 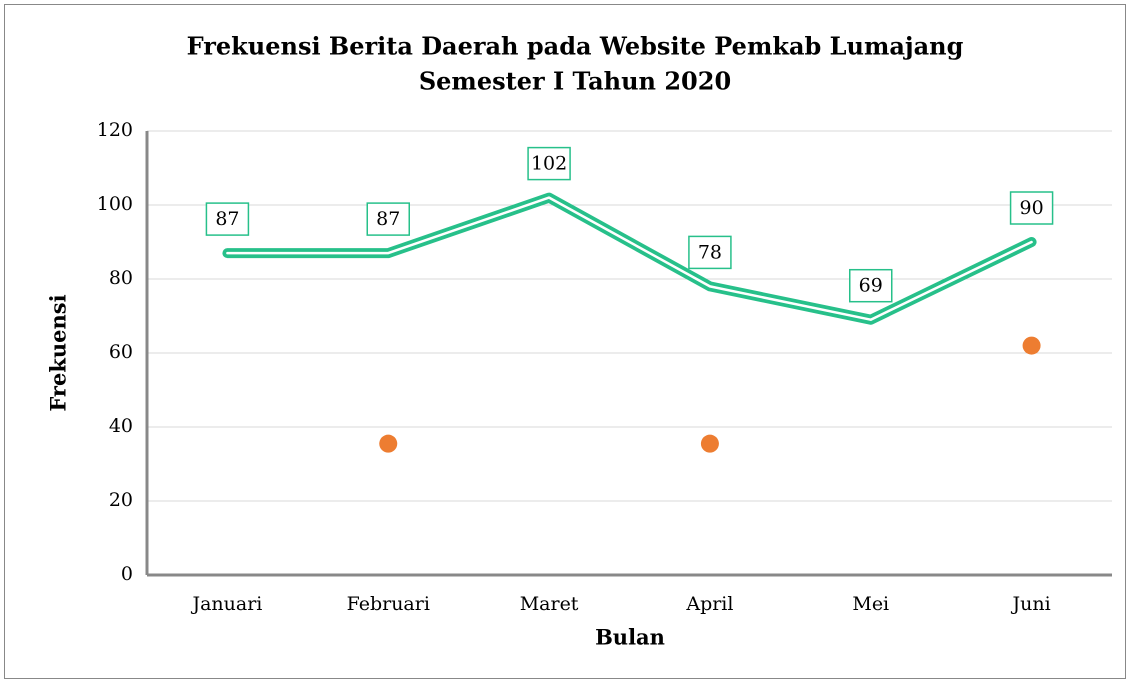 What do you see at coordinates (629, 258) in the screenshot?
I see `line-inner` at bounding box center [629, 258].